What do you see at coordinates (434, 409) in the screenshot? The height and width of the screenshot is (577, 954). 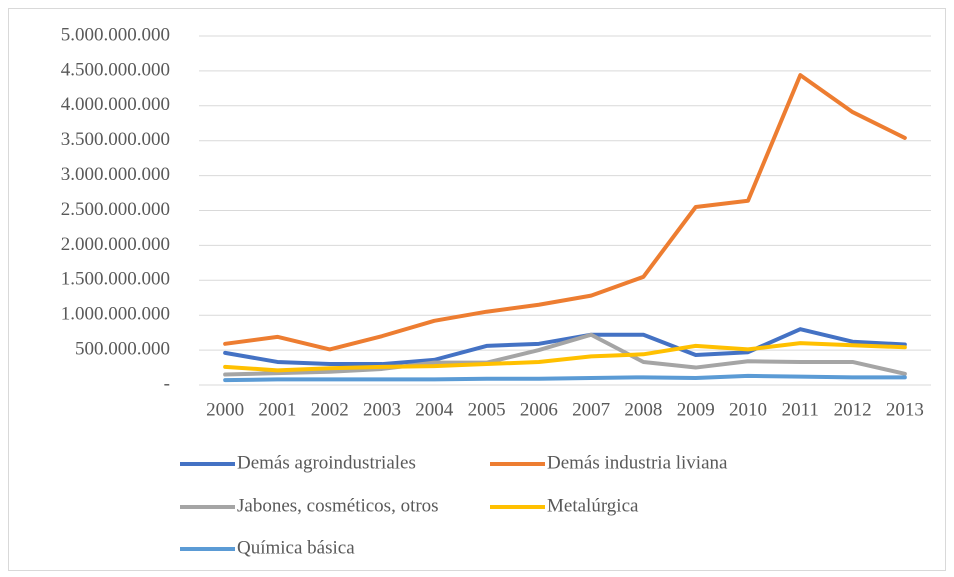 I see `x-tick-label: 2004` at bounding box center [434, 409].